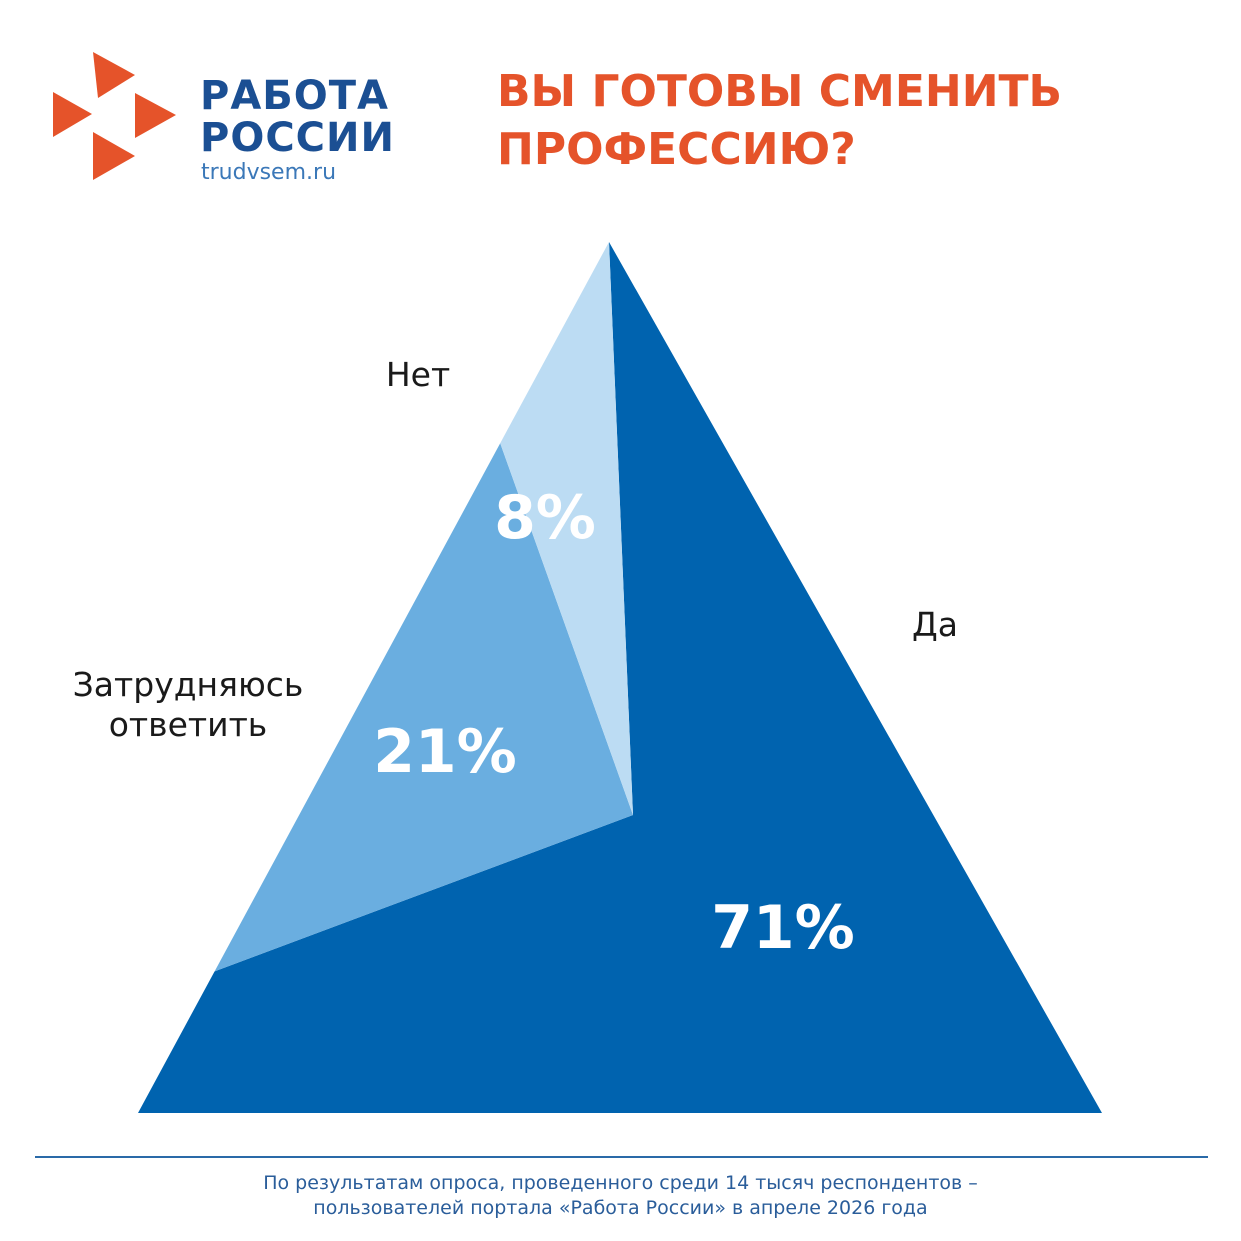 The width and height of the screenshot is (1241, 1241). I want to click on category-label: Нет, so click(418, 374).